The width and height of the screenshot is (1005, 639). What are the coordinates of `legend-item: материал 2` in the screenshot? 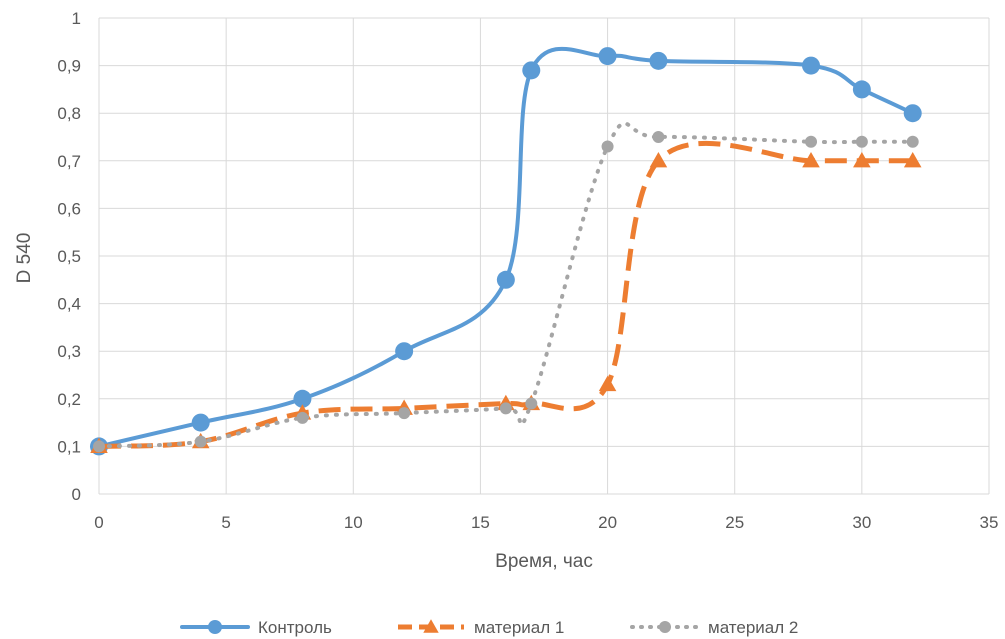 It's located at (714, 627).